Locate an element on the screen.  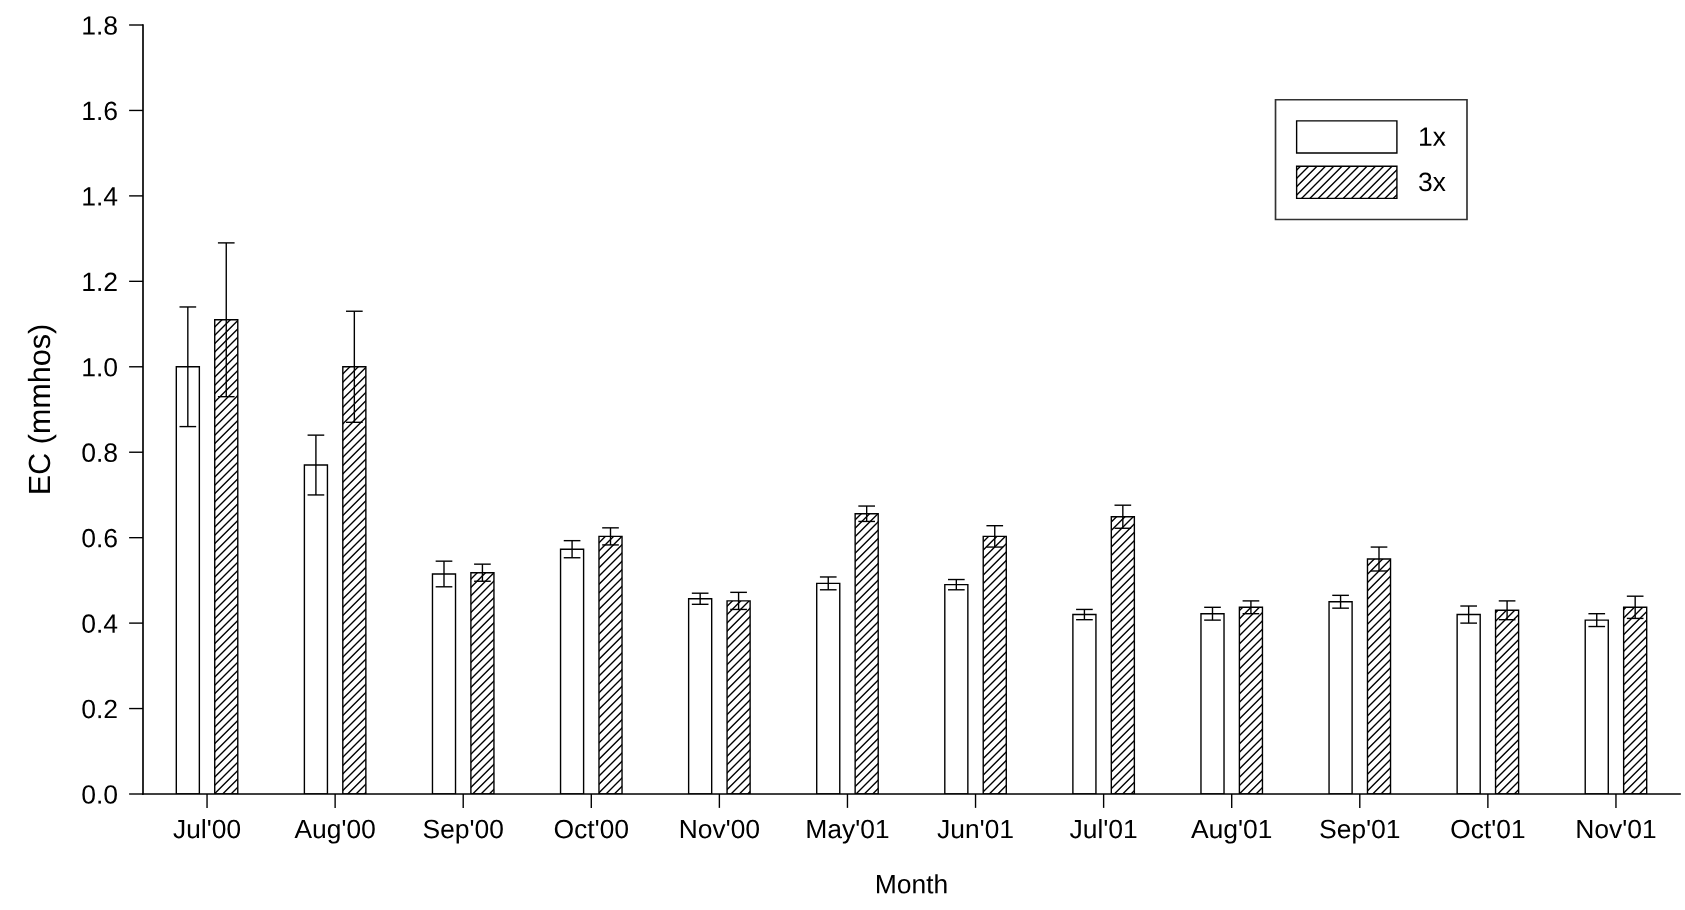
x-axis-title: Month is located at coordinates (912, 884).